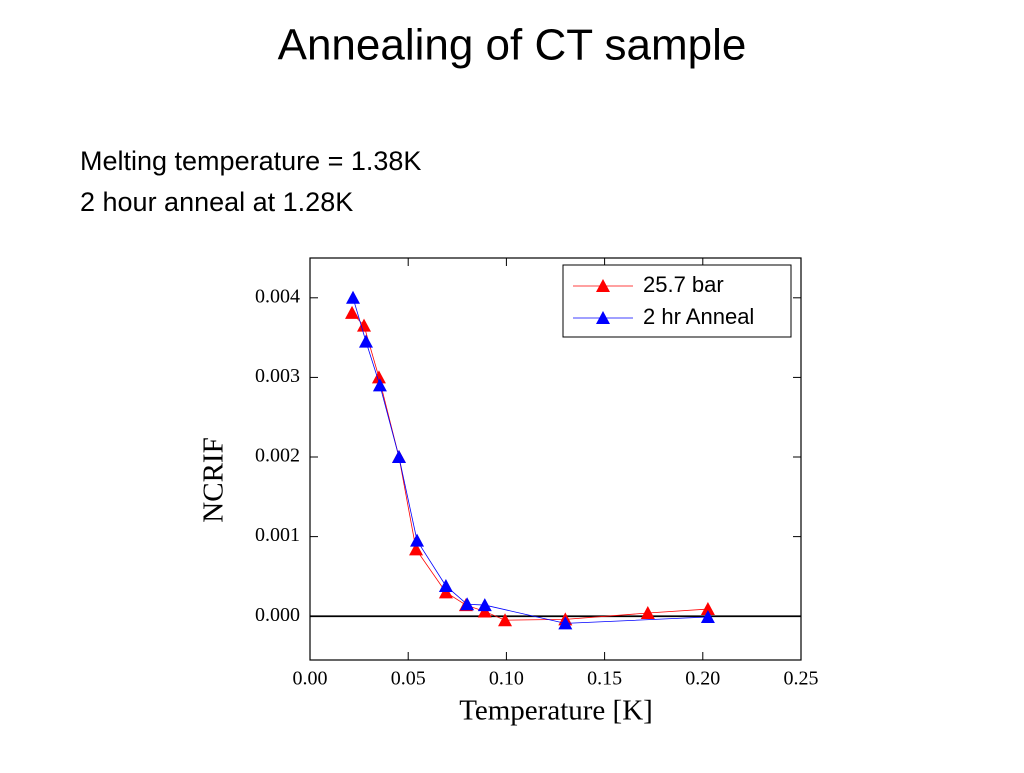 This screenshot has height=773, width=1024. Describe the element at coordinates (512, 45) in the screenshot. I see `slide-title: Annealing of CT sample` at that location.